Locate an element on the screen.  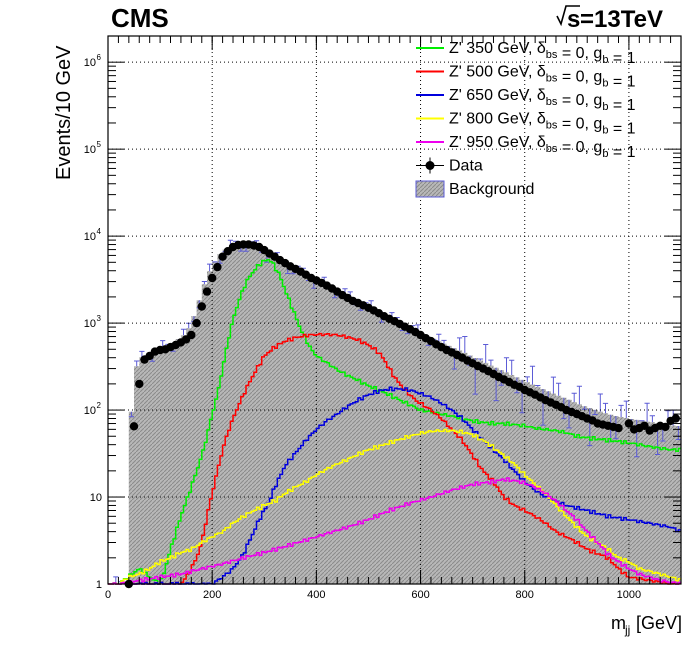
legend-entry-1: Z' 350 GeV, δbs = 0, gb = 1 is located at coordinates (542, 53).